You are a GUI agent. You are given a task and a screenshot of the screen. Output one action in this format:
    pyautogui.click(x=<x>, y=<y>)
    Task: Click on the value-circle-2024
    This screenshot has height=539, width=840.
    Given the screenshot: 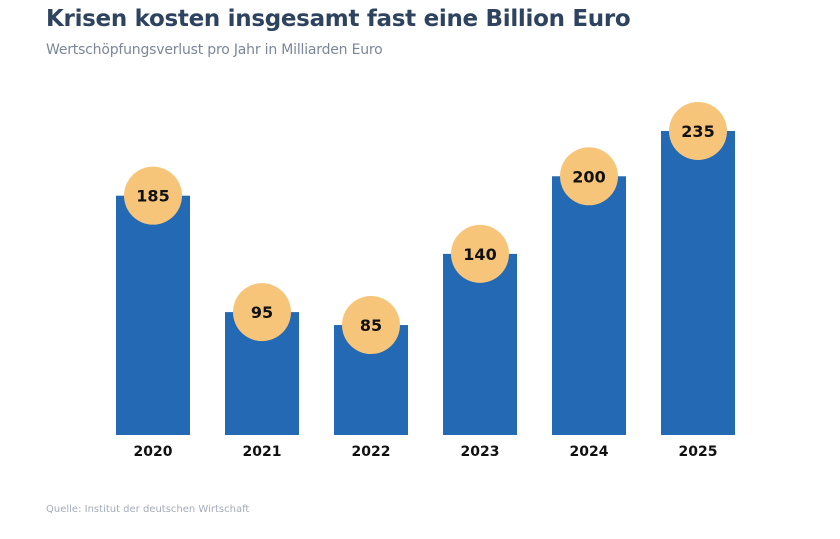 What is the action you would take?
    pyautogui.click(x=589, y=176)
    